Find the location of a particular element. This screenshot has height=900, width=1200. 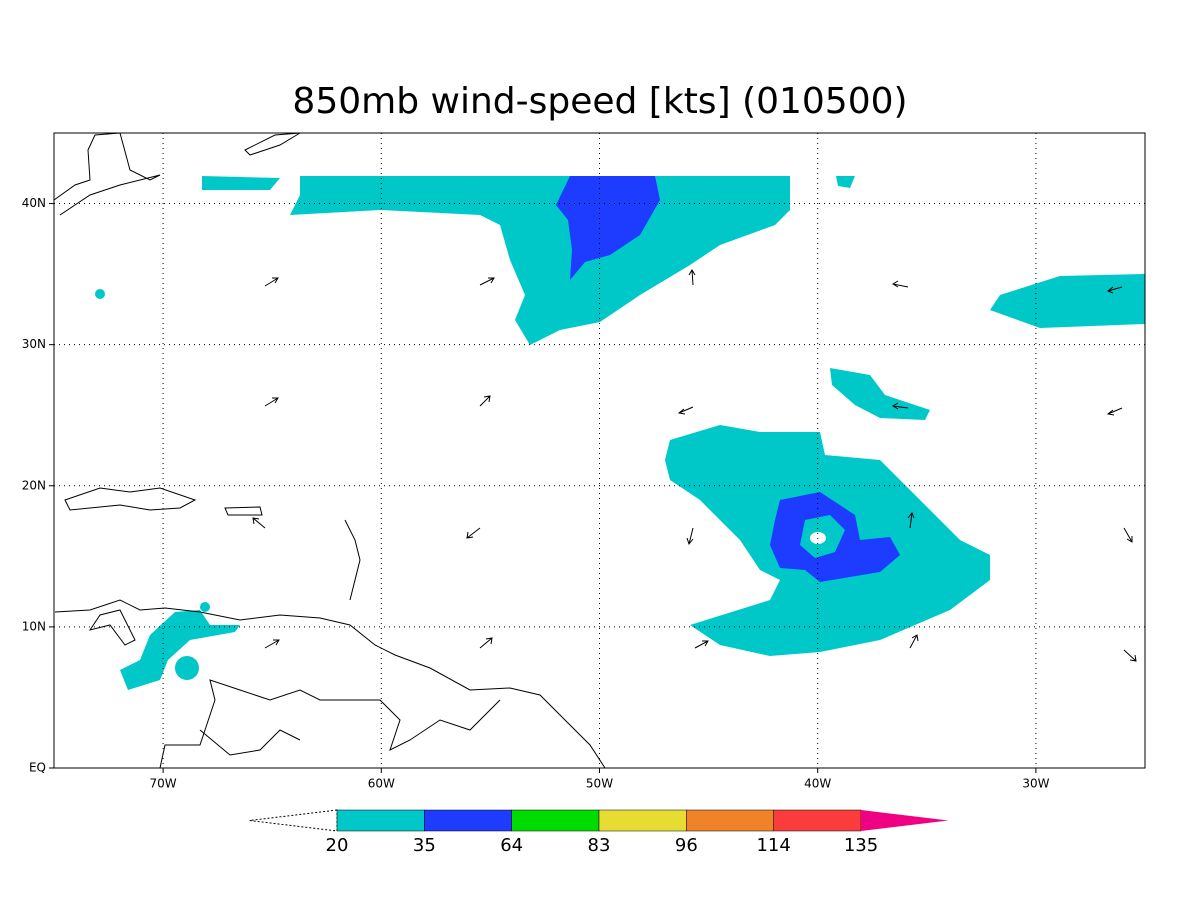

x-tick-label: 70W is located at coordinates (163, 784).